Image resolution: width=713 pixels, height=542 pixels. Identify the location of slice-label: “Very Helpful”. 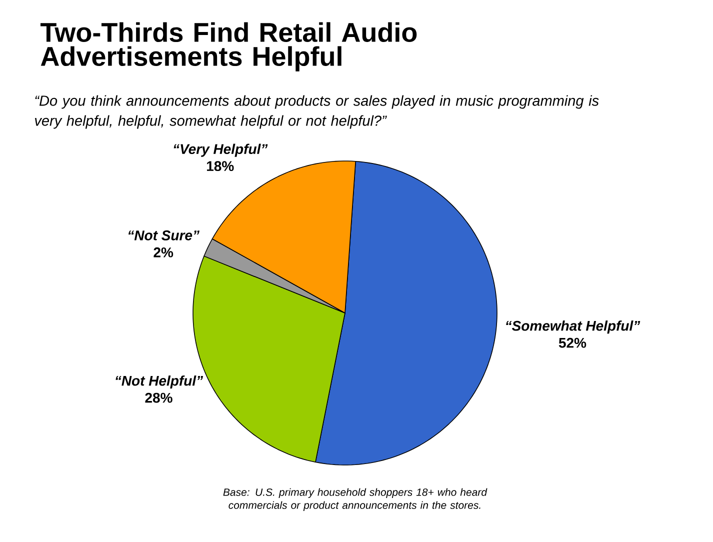
(221, 150).